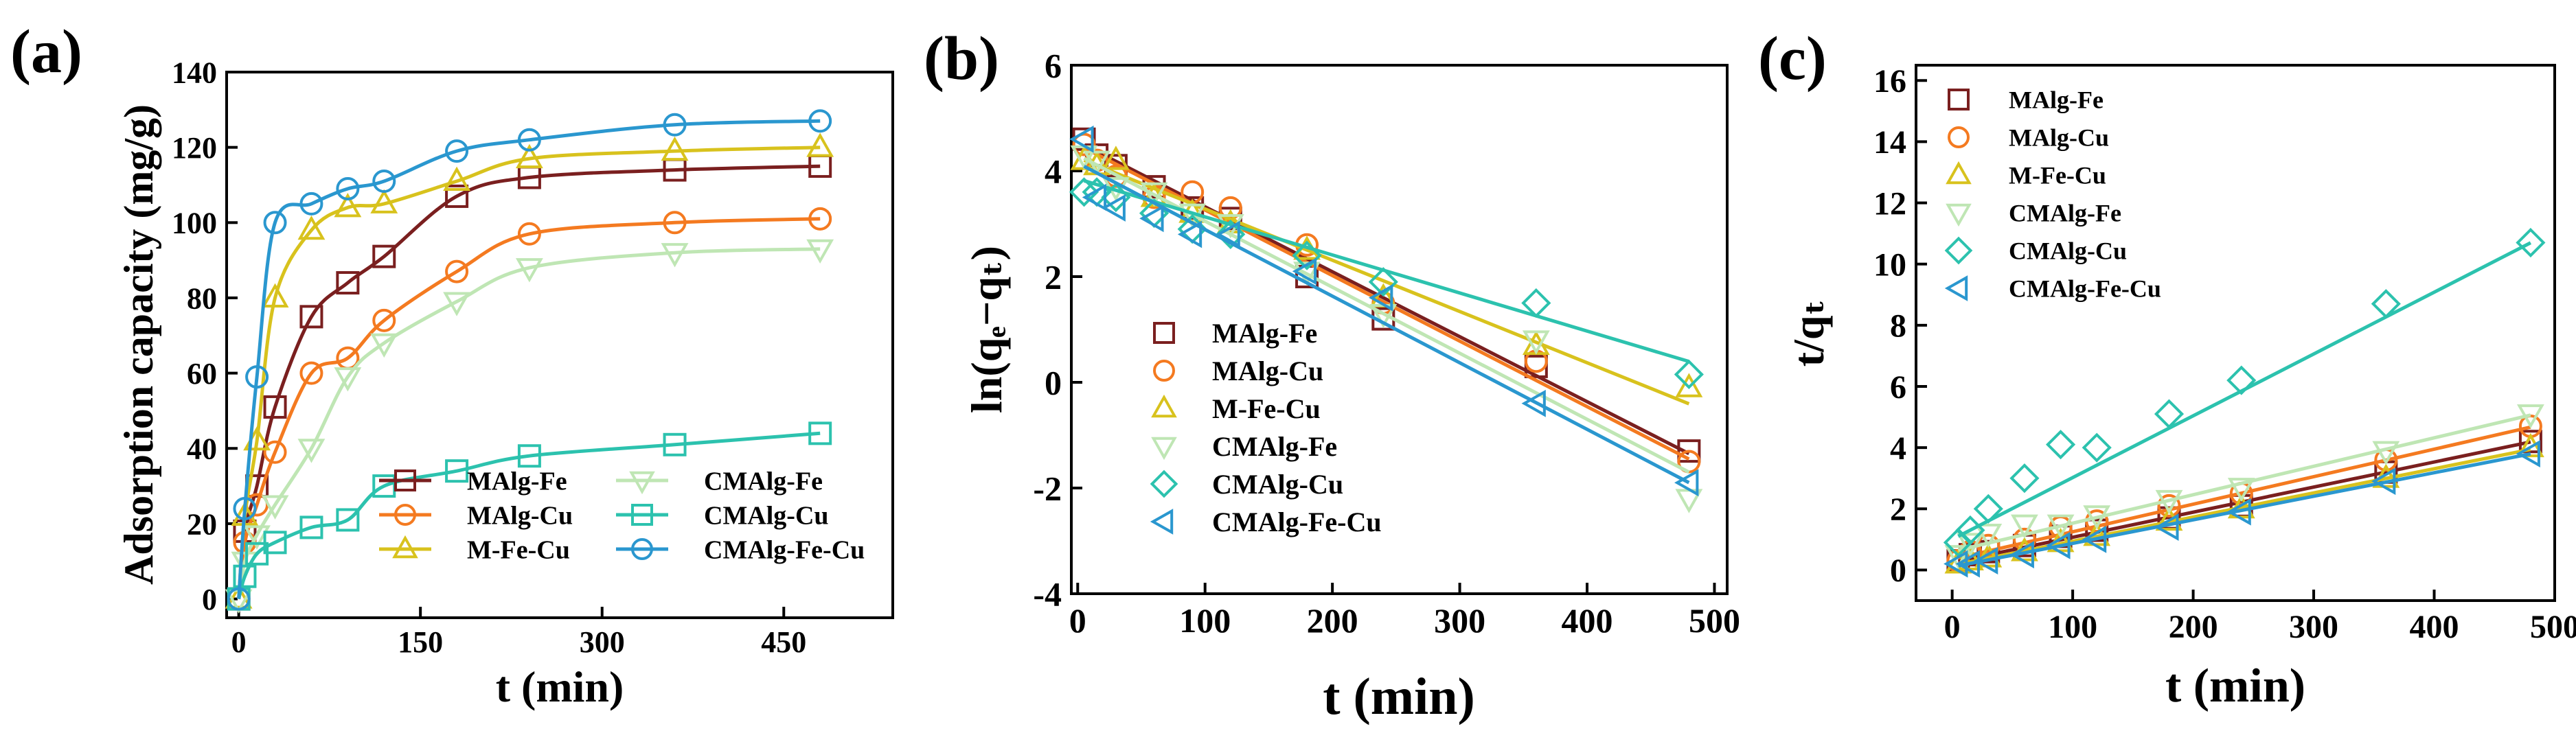  What do you see at coordinates (1053, 66) in the screenshot?
I see `y-tick-label: 6` at bounding box center [1053, 66].